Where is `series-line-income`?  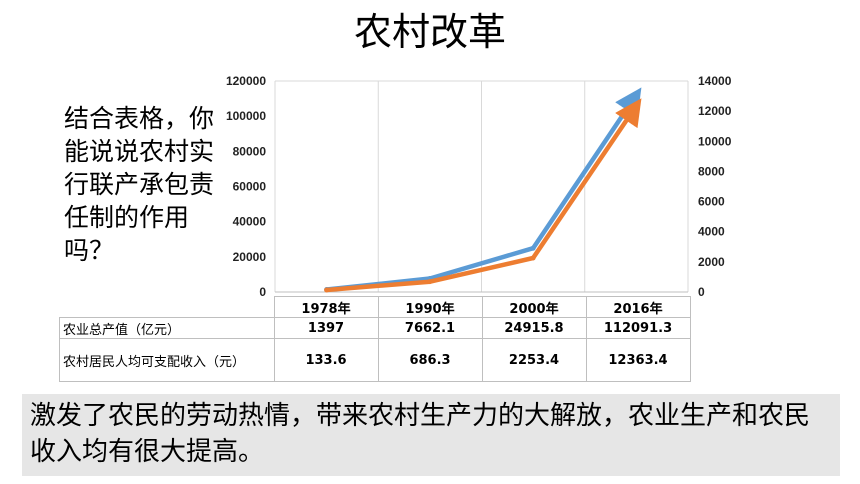
series-line-income is located at coordinates (483, 195).